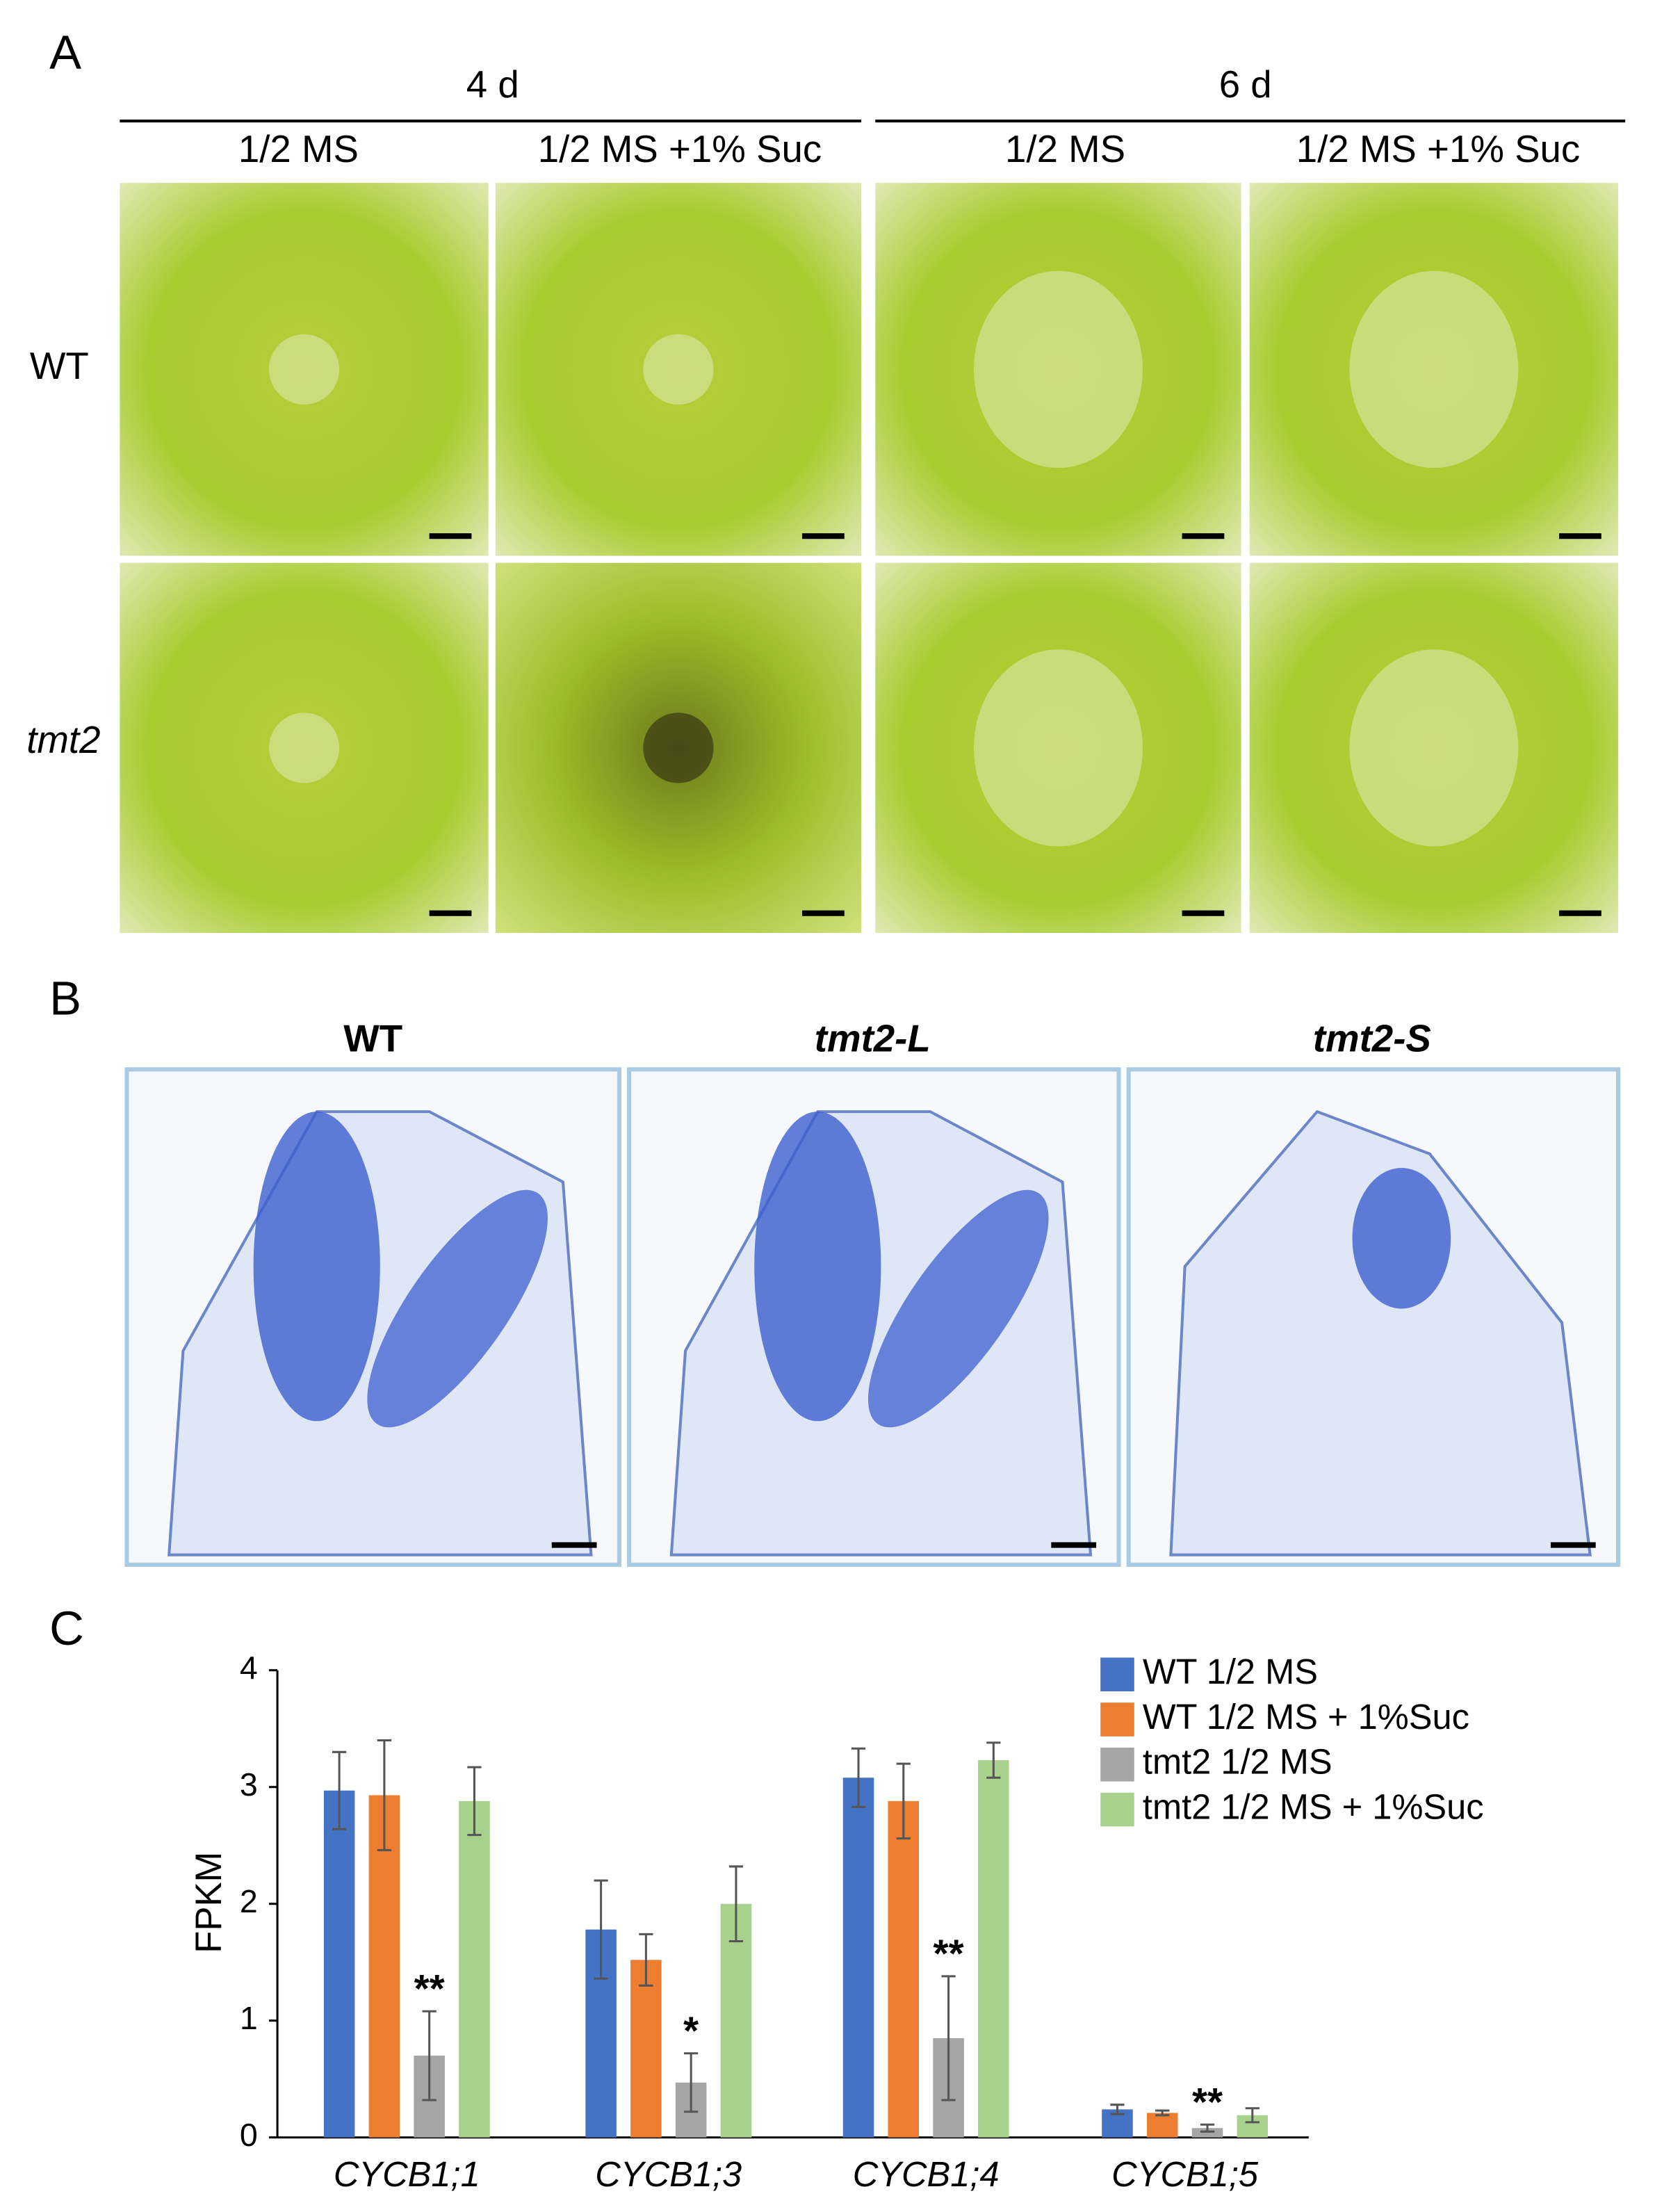  Describe the element at coordinates (1313, 1806) in the screenshot. I see `legend-label: tmt2 1/2 MS + 1%Suc` at that location.